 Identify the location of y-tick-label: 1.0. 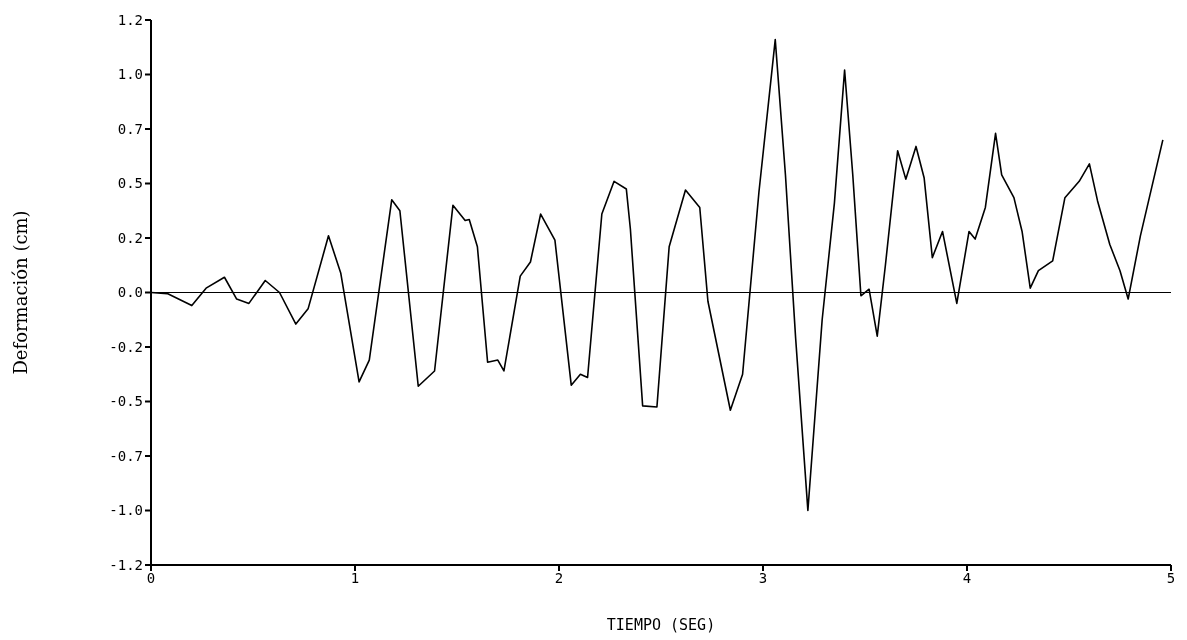
(130, 74).